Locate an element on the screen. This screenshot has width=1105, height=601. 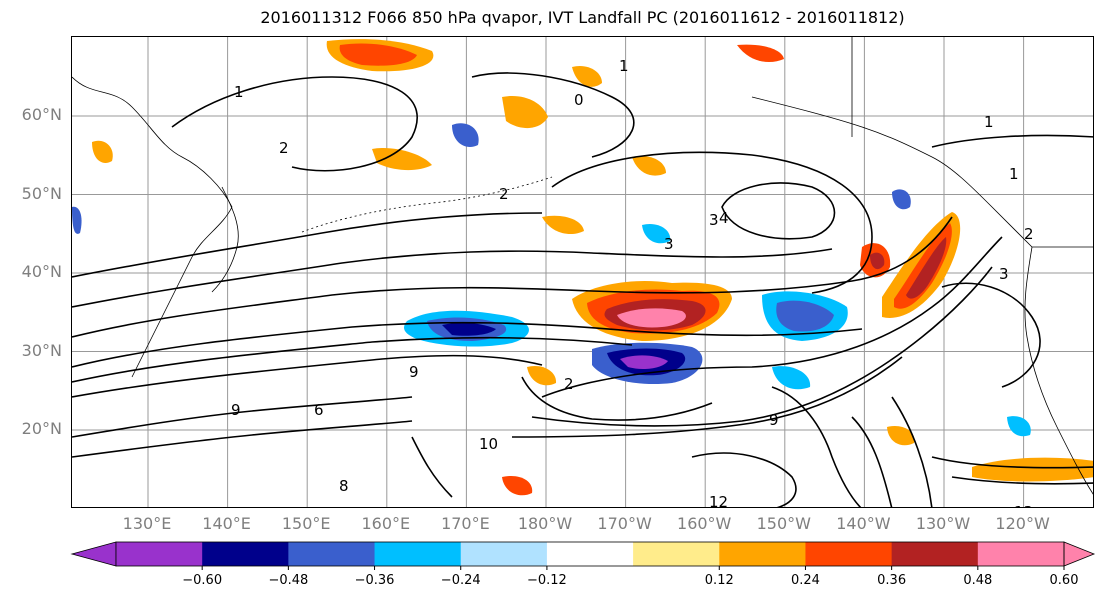
colorbar-border is located at coordinates (590, 554).